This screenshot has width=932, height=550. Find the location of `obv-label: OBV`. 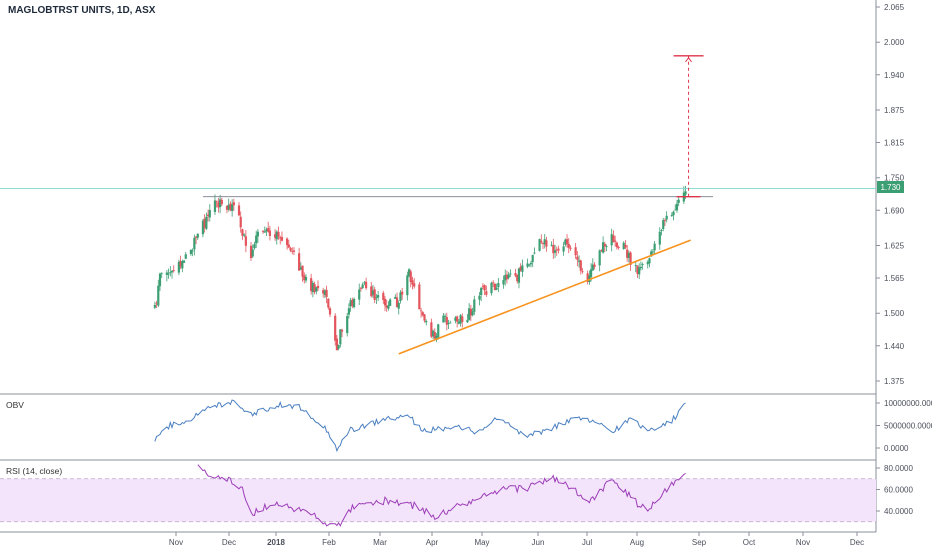

obv-label: OBV is located at coordinates (15, 405).